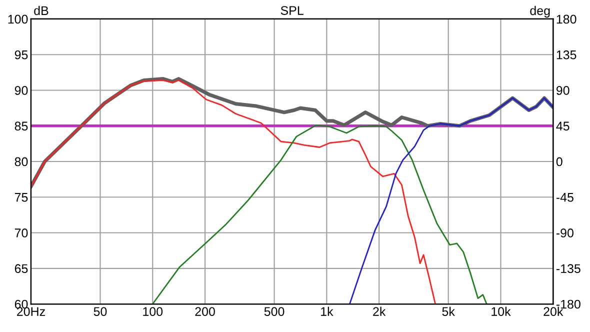 The width and height of the screenshot is (590, 332). I want to click on y-tick-label: 85, so click(21, 126).